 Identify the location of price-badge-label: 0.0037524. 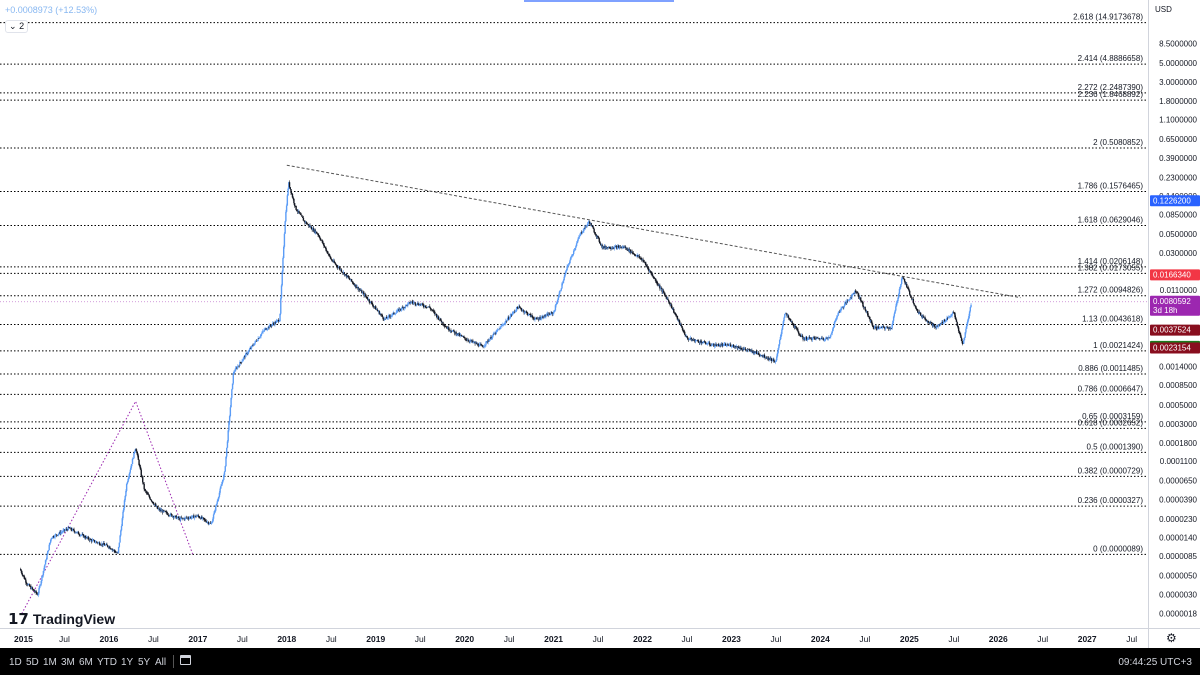
(1172, 330).